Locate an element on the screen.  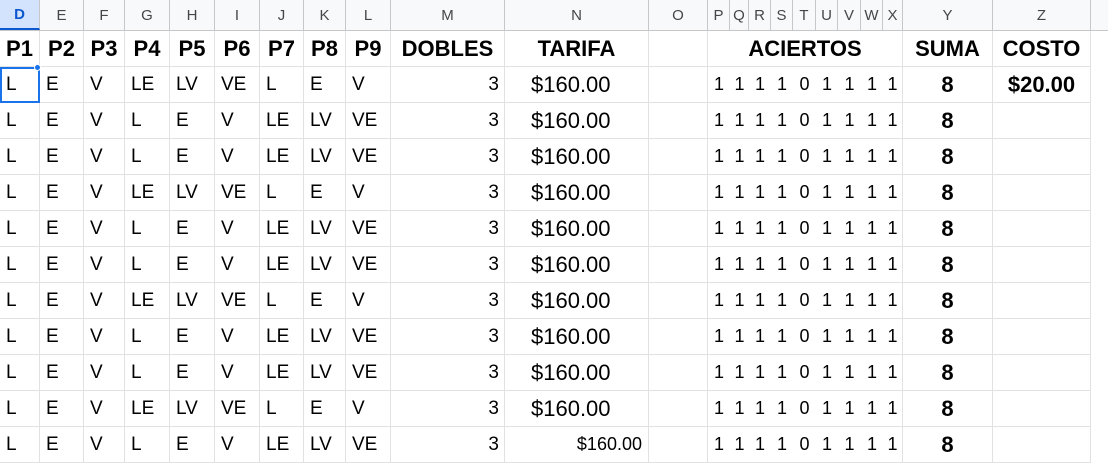
header-suma: SUMA is located at coordinates (948, 49).